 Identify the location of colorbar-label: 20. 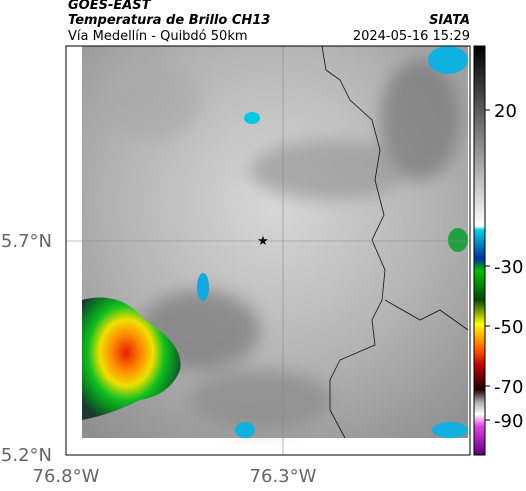
(505, 111).